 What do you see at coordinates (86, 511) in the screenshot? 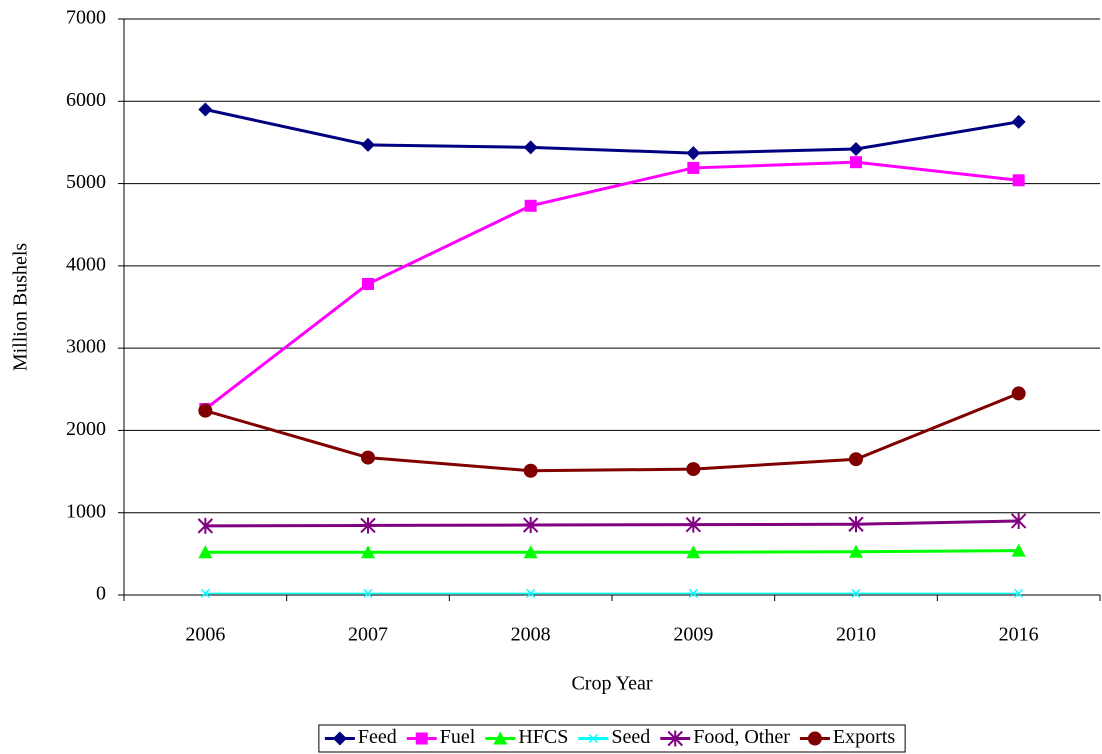
I see `y-tick-label: 1000` at bounding box center [86, 511].